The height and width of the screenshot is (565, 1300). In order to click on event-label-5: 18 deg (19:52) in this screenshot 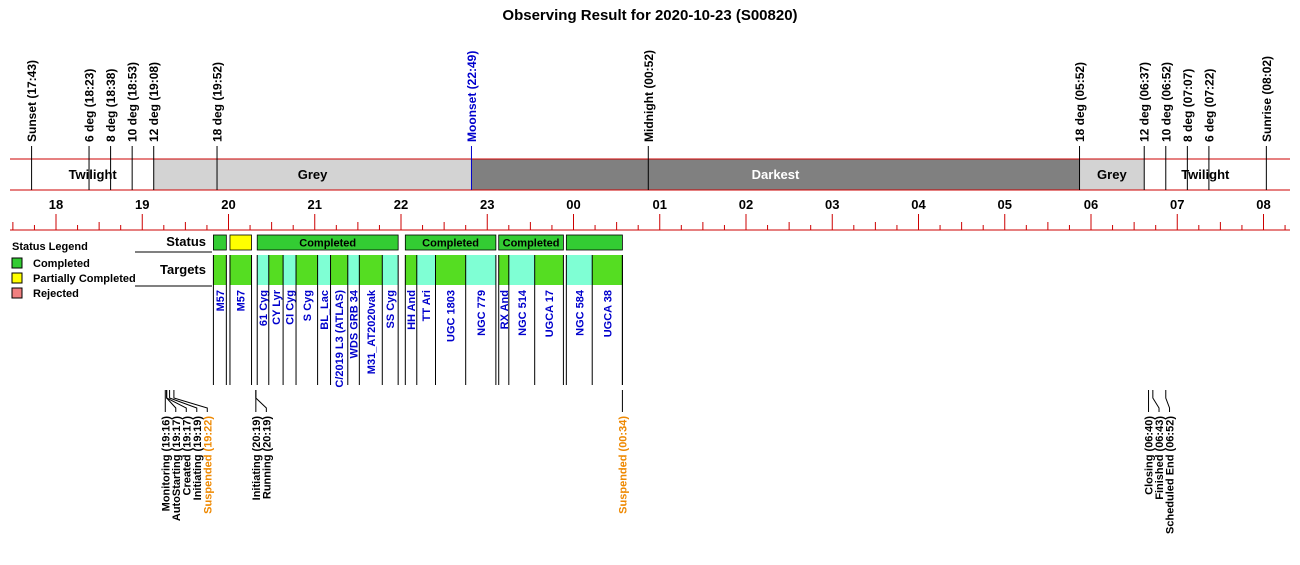, I will do `click(218, 102)`.